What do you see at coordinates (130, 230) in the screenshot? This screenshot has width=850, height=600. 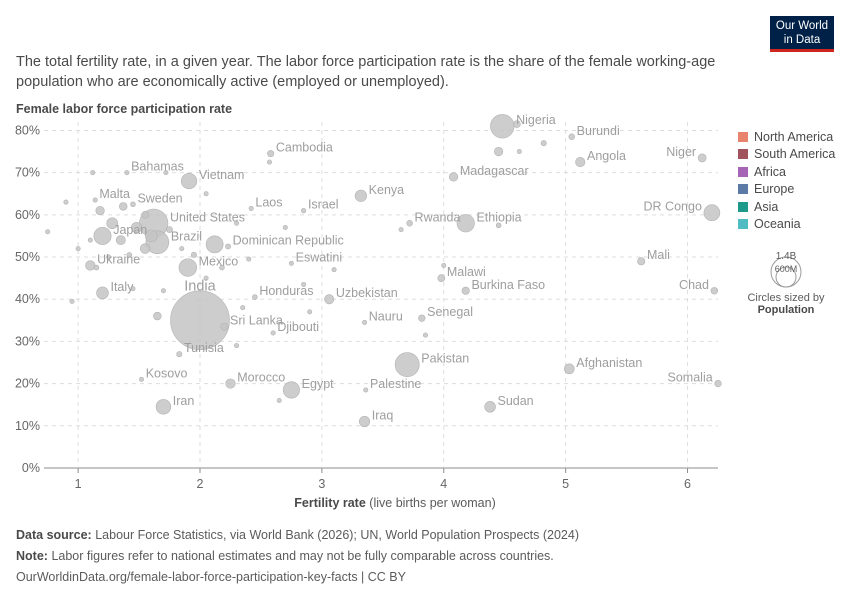 I see `point-label: Japan` at bounding box center [130, 230].